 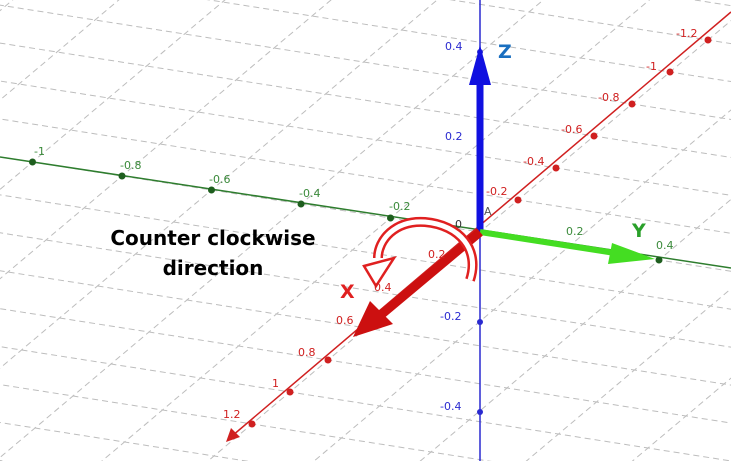 I want to click on z-axis-label: Z, so click(x=505, y=52).